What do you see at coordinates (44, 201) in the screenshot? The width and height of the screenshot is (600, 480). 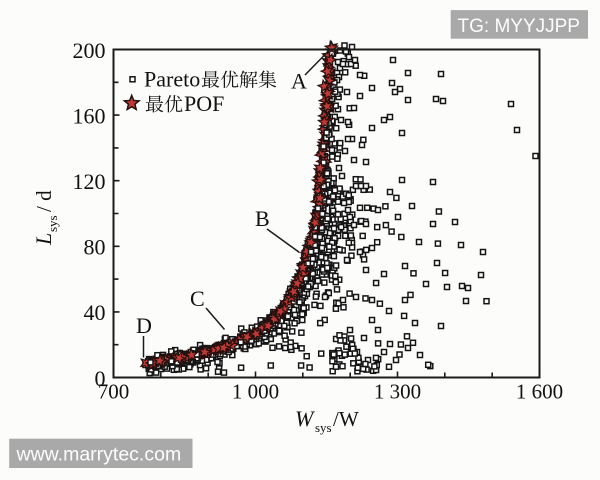 I see `svg-text: / d` at bounding box center [44, 201].